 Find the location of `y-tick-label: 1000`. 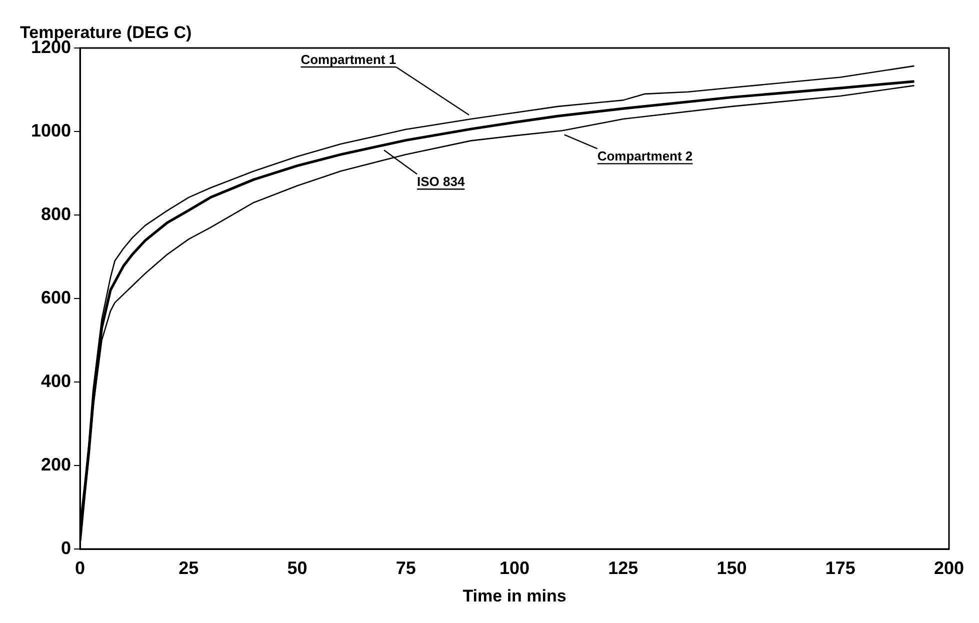

y-tick-label: 1000 is located at coordinates (51, 130).